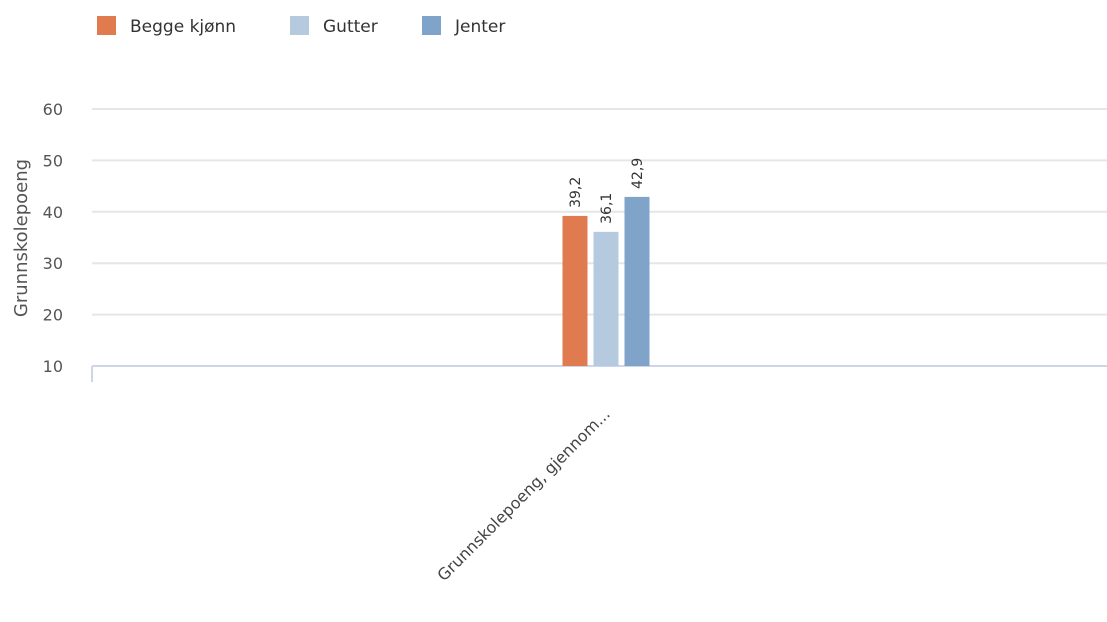 This screenshot has height=622, width=1107. What do you see at coordinates (183, 27) in the screenshot?
I see `legend-label: Begge kjønn` at bounding box center [183, 27].